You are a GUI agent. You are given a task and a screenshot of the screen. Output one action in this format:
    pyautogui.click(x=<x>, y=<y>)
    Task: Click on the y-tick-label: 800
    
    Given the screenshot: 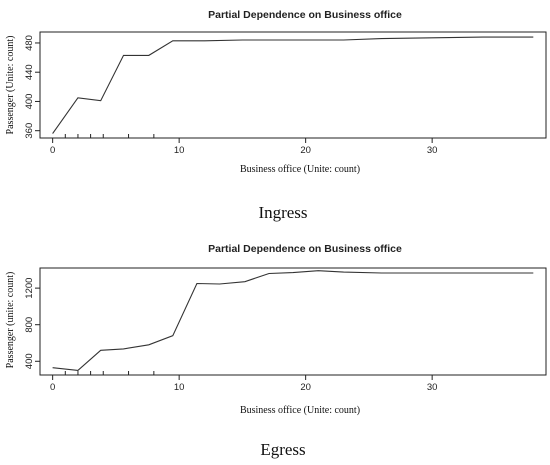 What is the action you would take?
    pyautogui.click(x=29, y=325)
    